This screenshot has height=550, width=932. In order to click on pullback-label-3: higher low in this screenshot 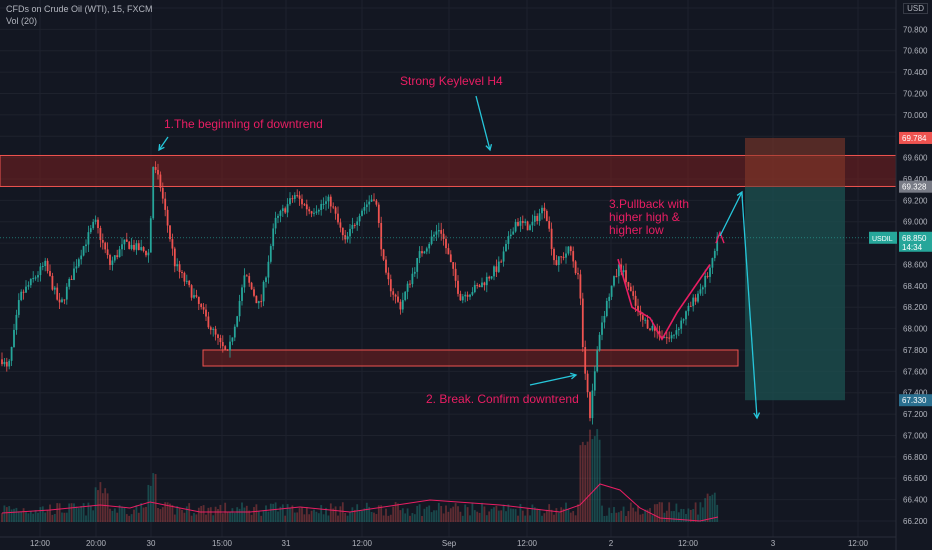, I will do `click(636, 230)`.